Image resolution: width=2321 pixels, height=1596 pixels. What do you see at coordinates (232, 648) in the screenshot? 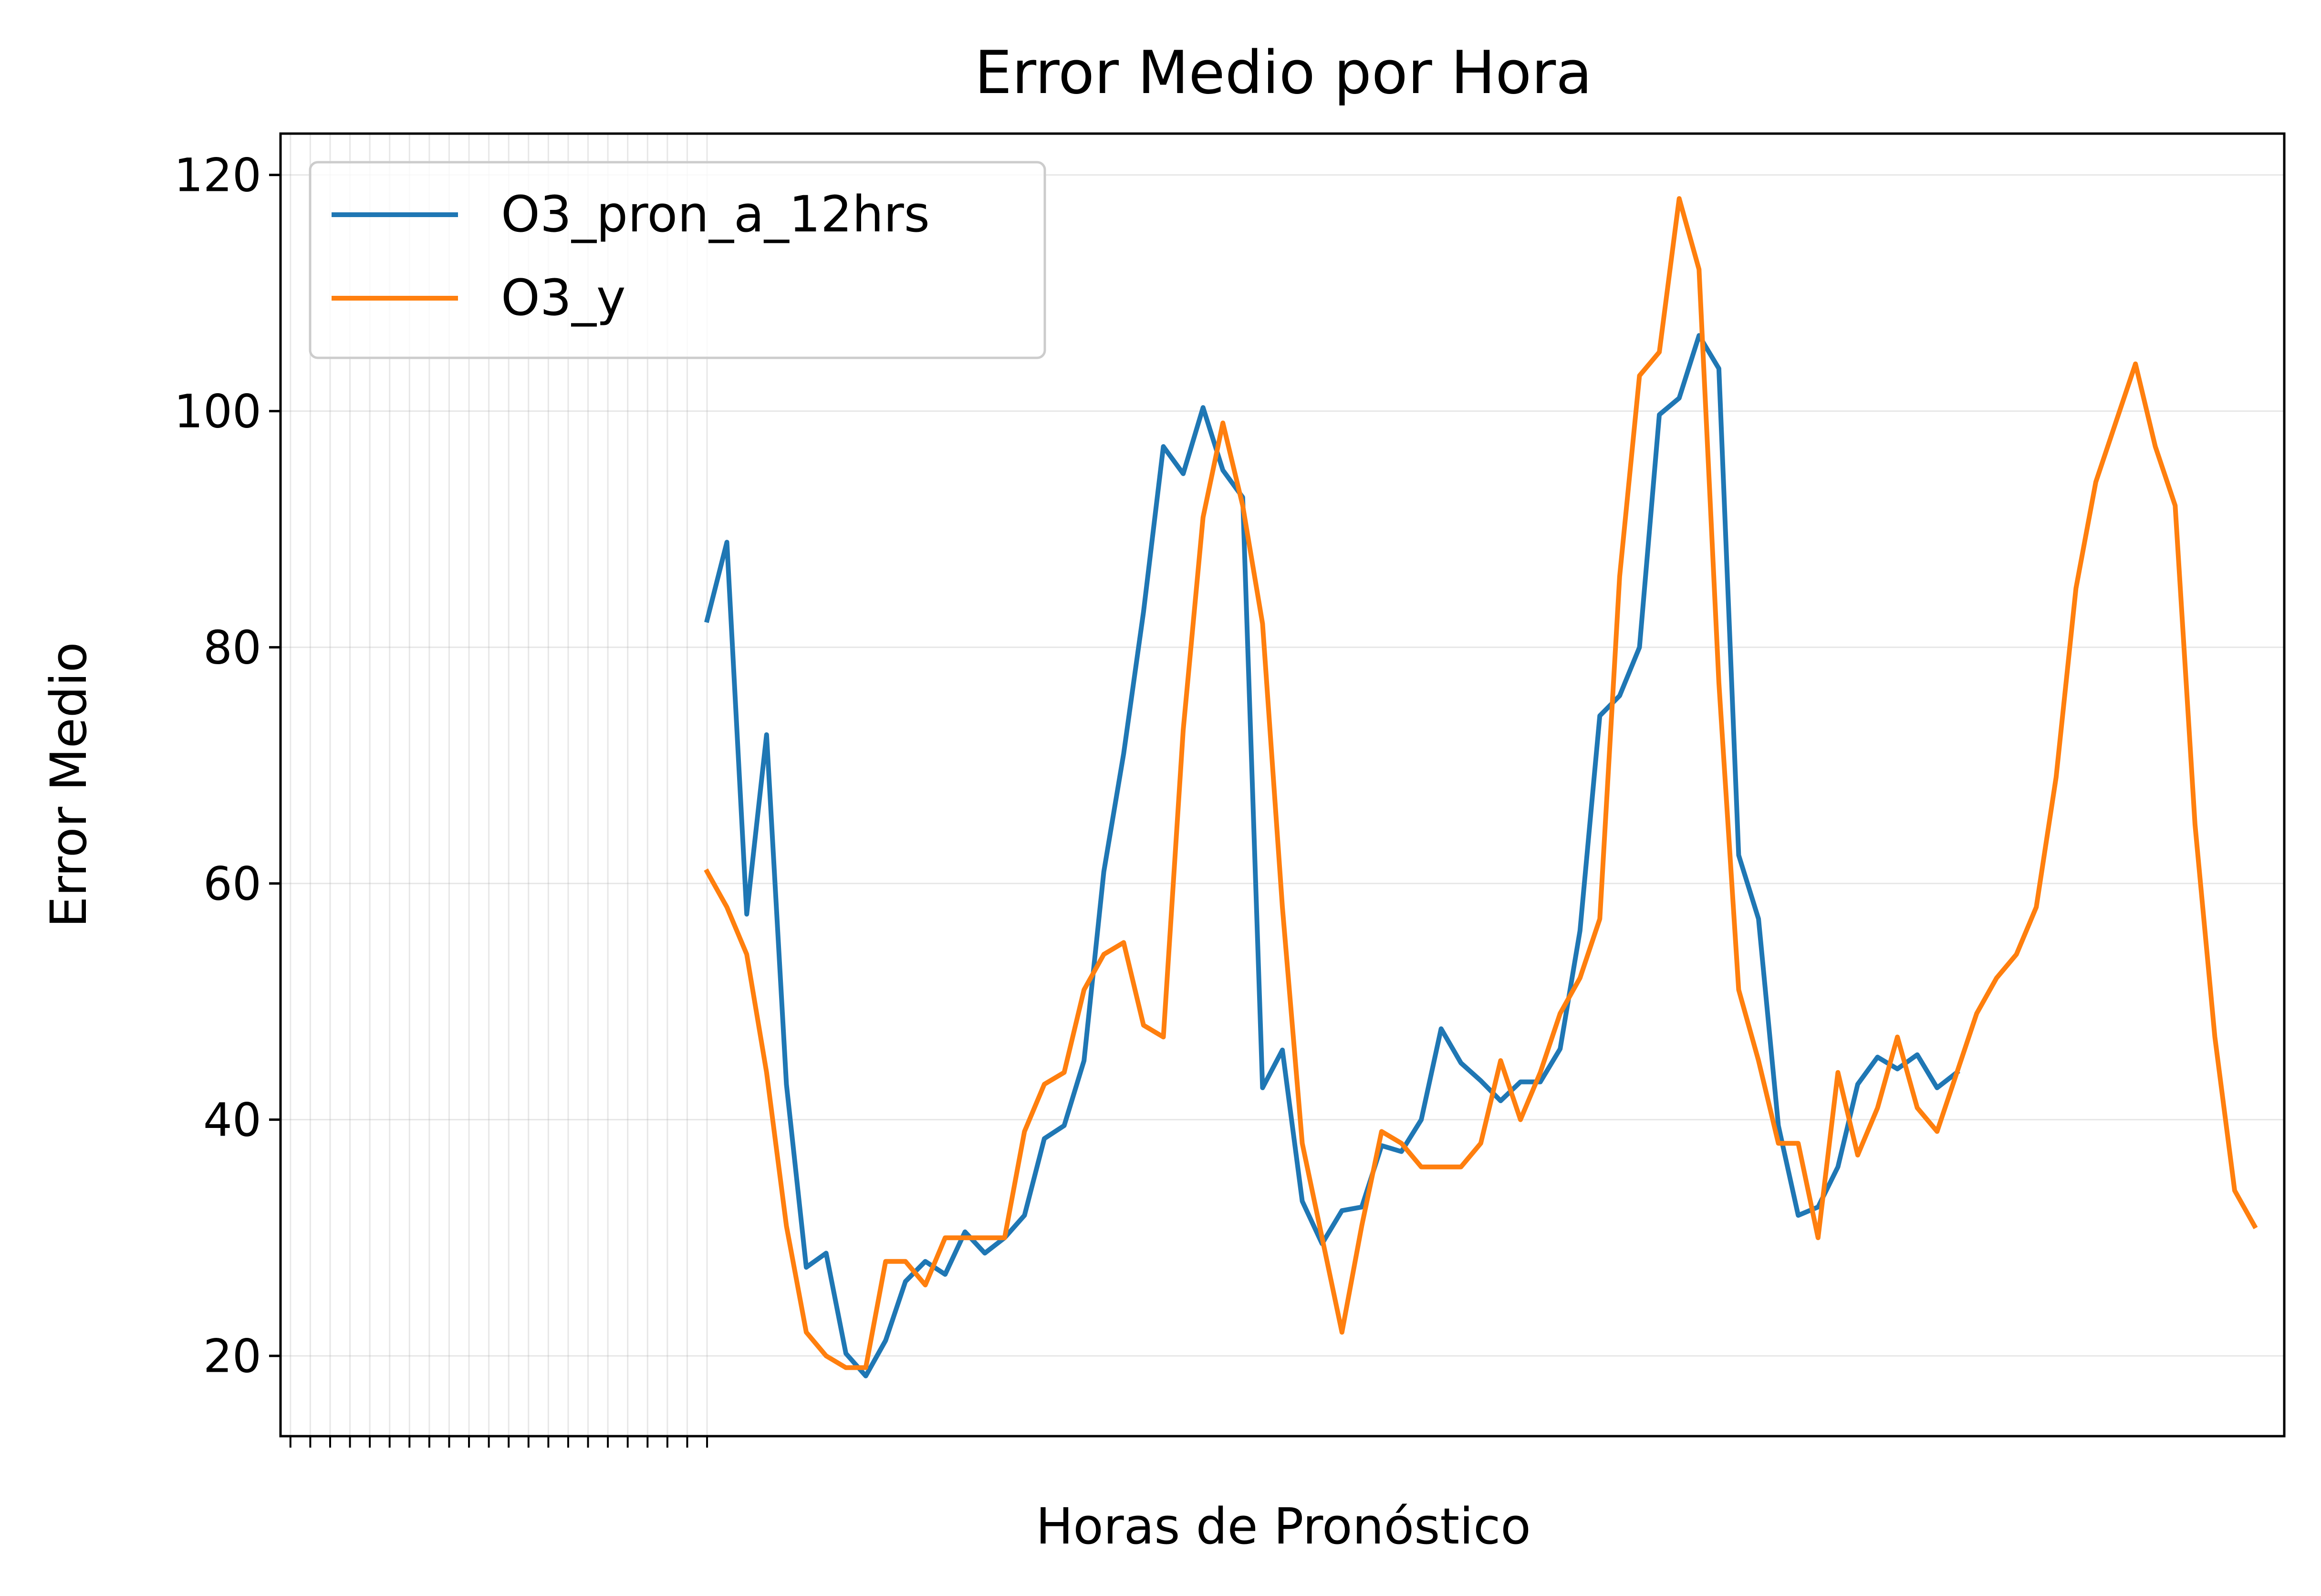
I see `y-tick-label-80: 80` at bounding box center [232, 648].